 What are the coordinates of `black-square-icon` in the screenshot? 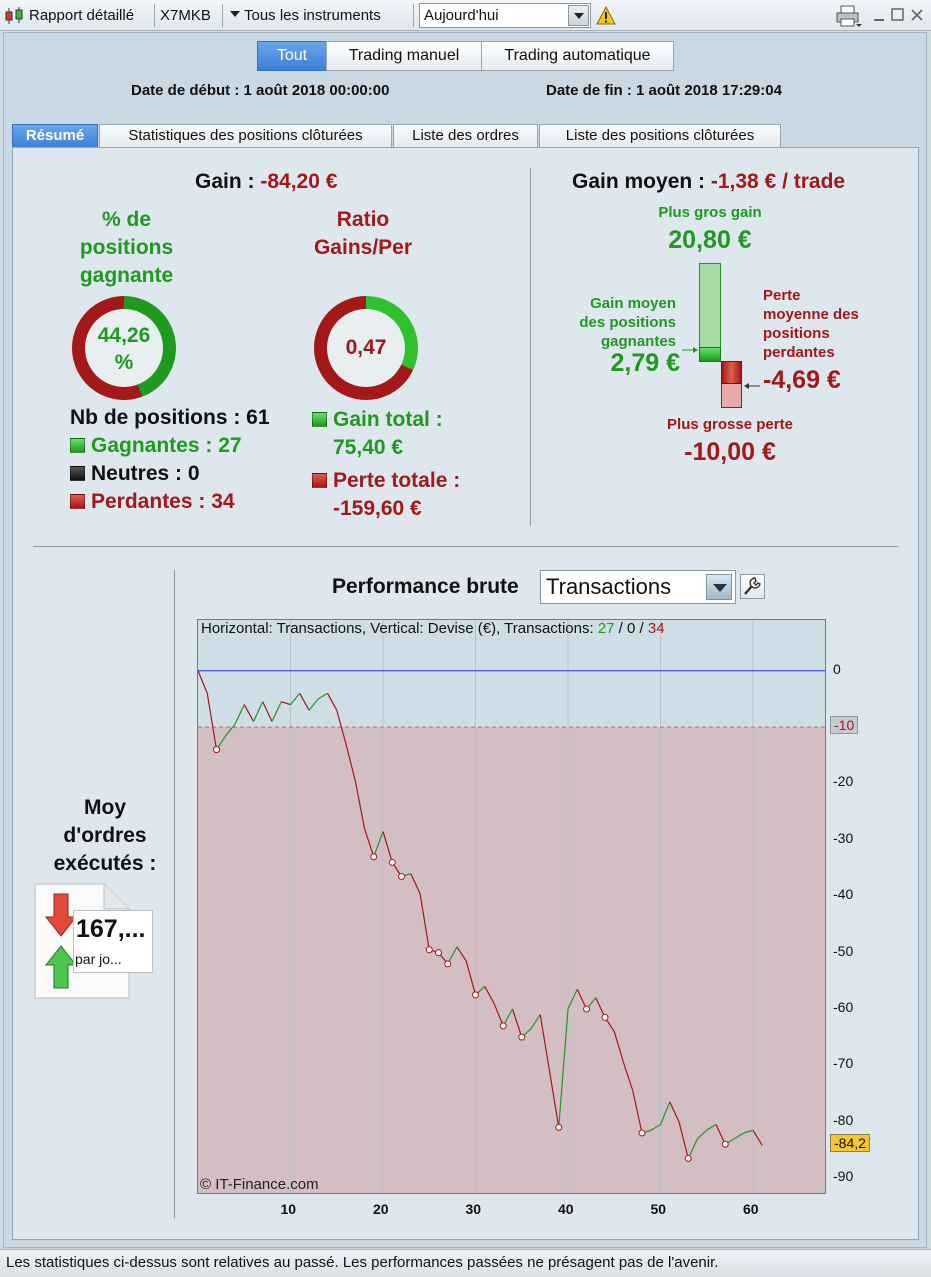 It's located at (77, 473).